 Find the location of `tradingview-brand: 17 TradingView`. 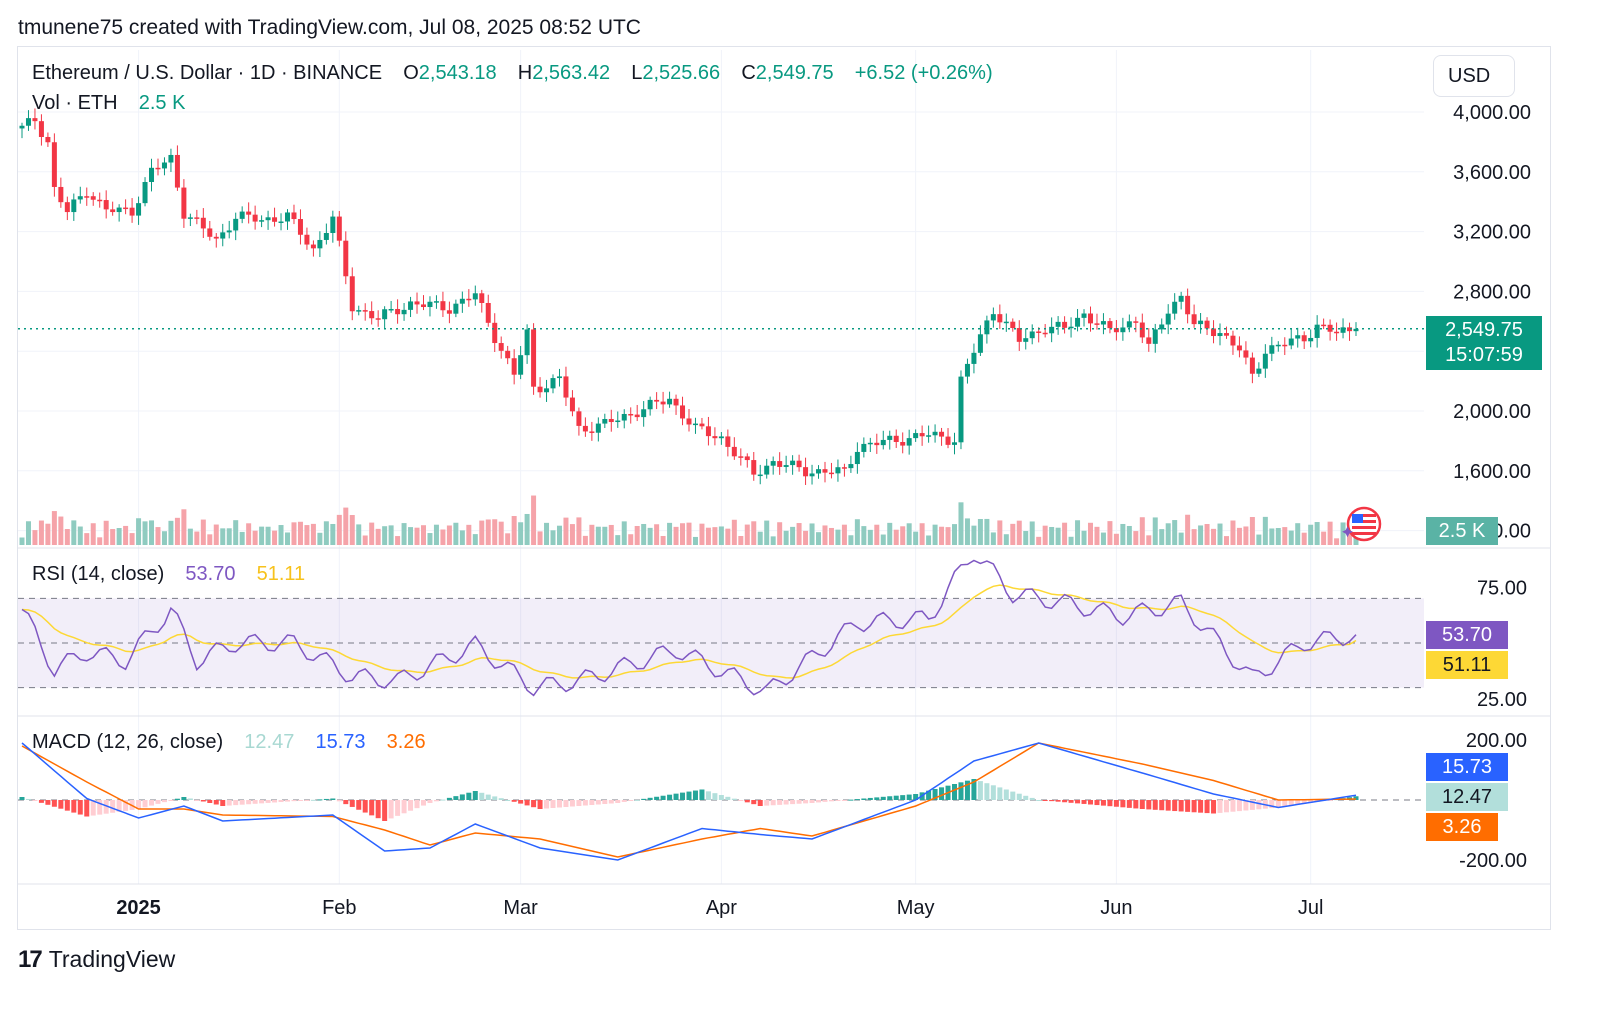

tradingview-brand: 17 TradingView is located at coordinates (96, 960).